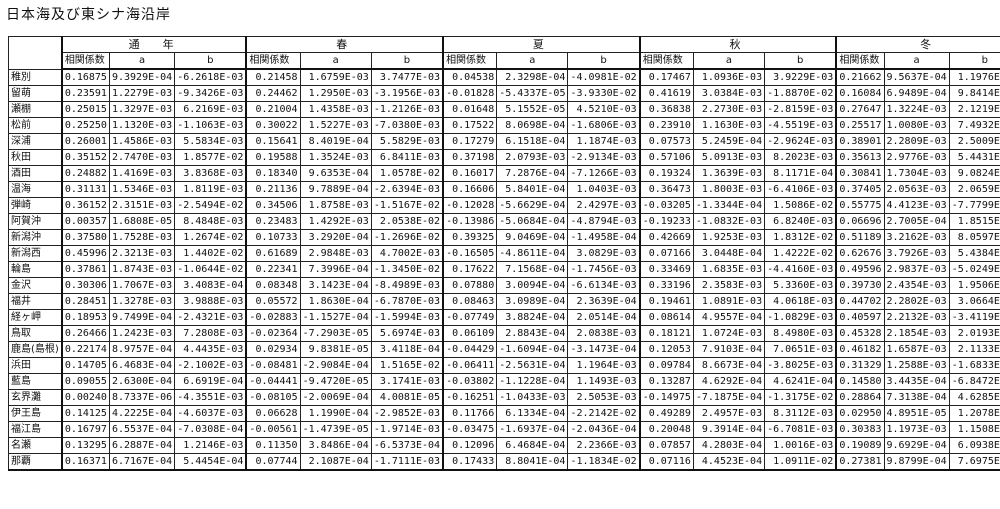  Describe the element at coordinates (729, 349) in the screenshot. I see `coefficient-a-cell: 7.9103E-04` at that location.